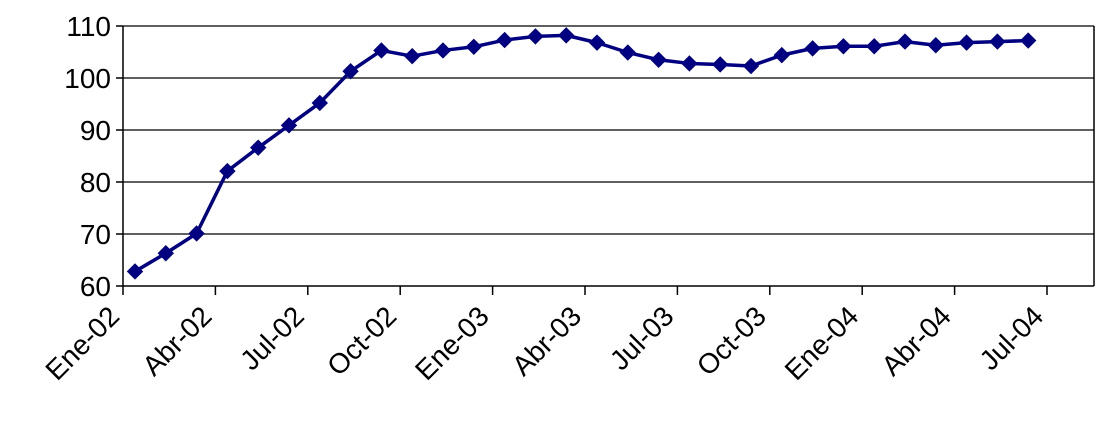 Image resolution: width=1102 pixels, height=437 pixels. Describe the element at coordinates (87, 78) in the screenshot. I see `y-tick-label: 100` at that location.